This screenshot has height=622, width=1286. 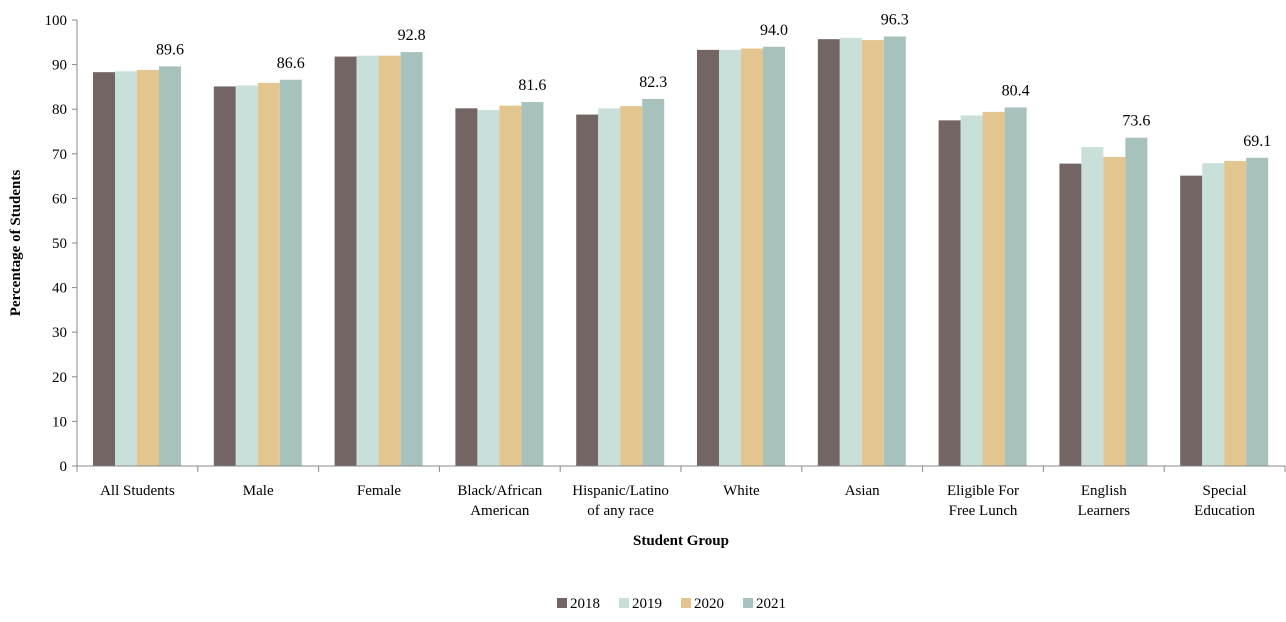 I want to click on x-tick-label-line: Education, so click(x=1224, y=511).